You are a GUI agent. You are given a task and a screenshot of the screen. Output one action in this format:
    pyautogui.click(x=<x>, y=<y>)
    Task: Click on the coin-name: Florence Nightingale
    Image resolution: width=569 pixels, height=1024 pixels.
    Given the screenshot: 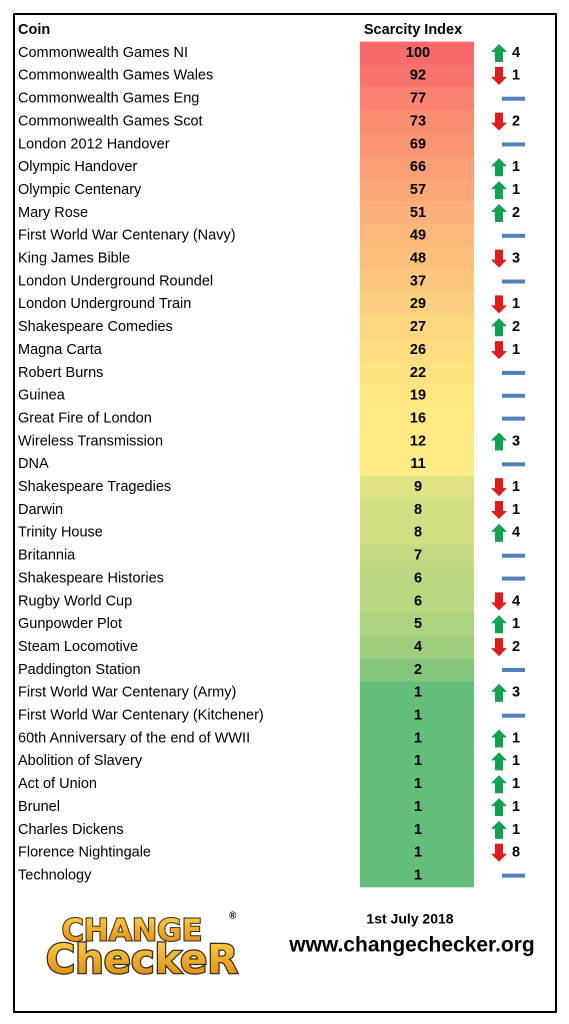 What is the action you would take?
    pyautogui.click(x=84, y=853)
    